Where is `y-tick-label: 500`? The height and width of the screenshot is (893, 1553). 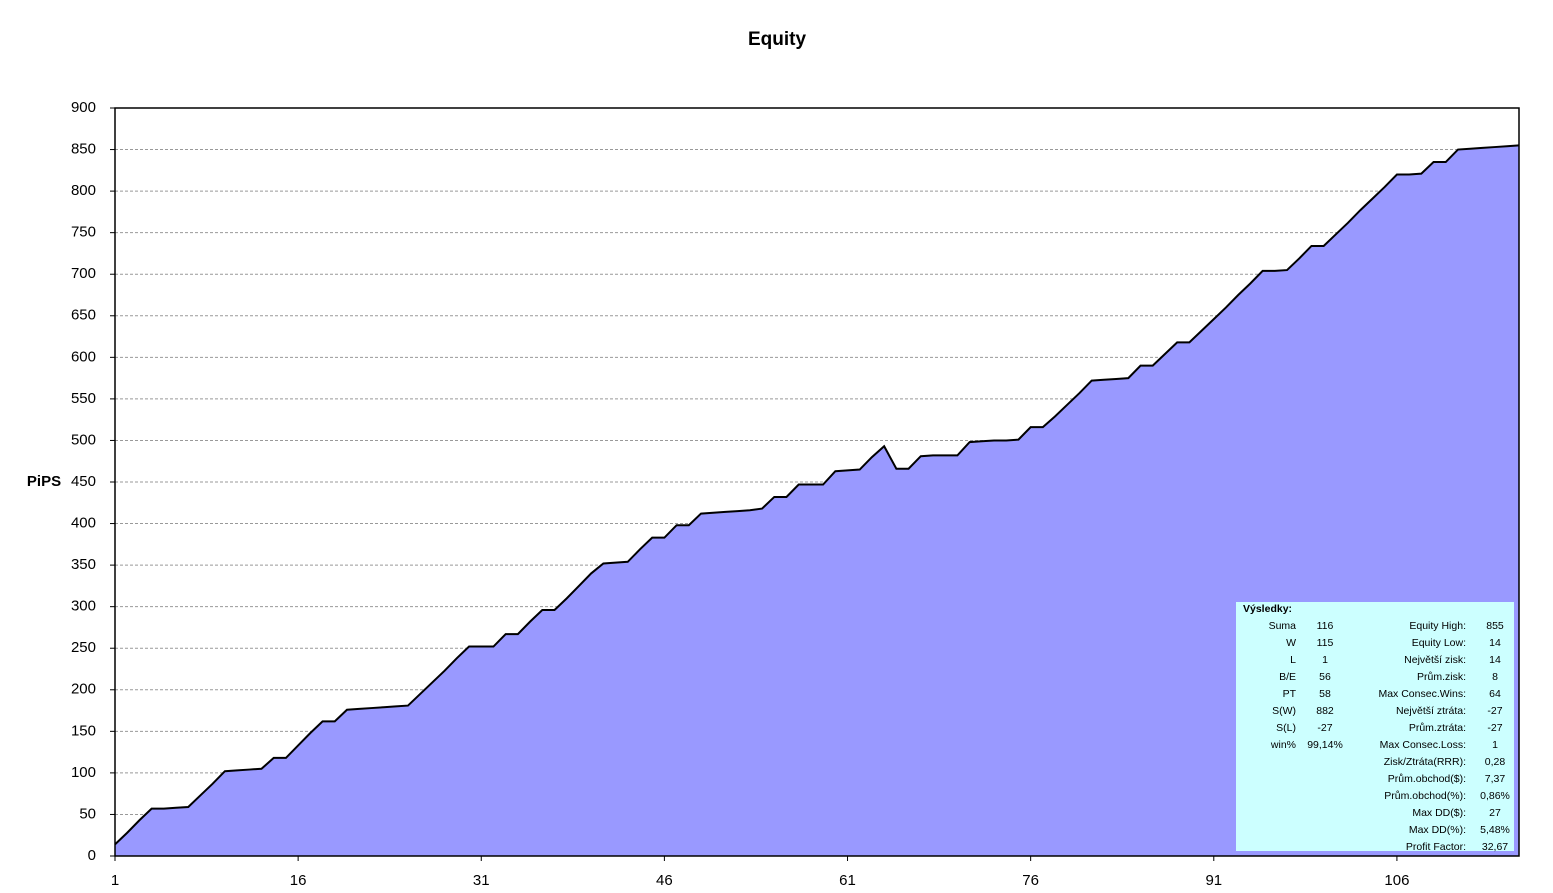
y-tick-label: 500 is located at coordinates (83, 439).